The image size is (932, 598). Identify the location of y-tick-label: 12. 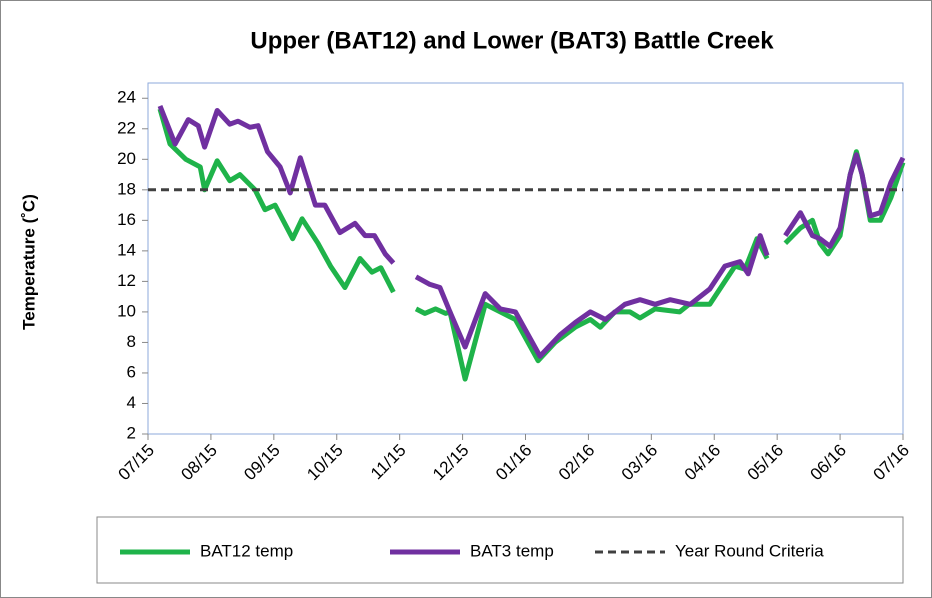
(126, 280).